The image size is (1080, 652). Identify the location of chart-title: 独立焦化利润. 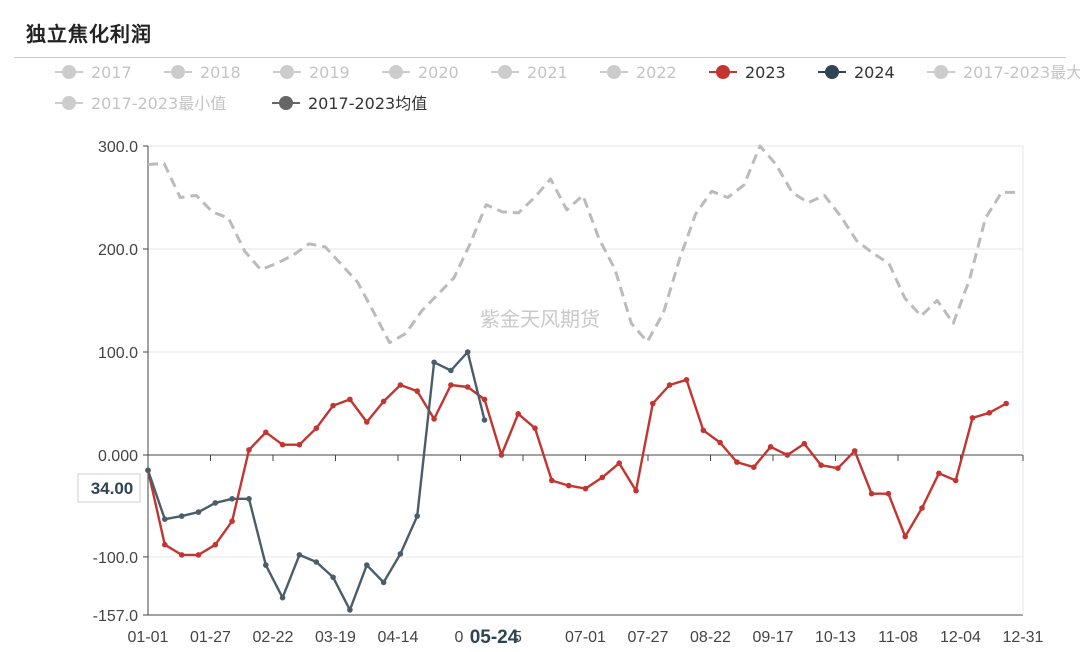
(89, 34).